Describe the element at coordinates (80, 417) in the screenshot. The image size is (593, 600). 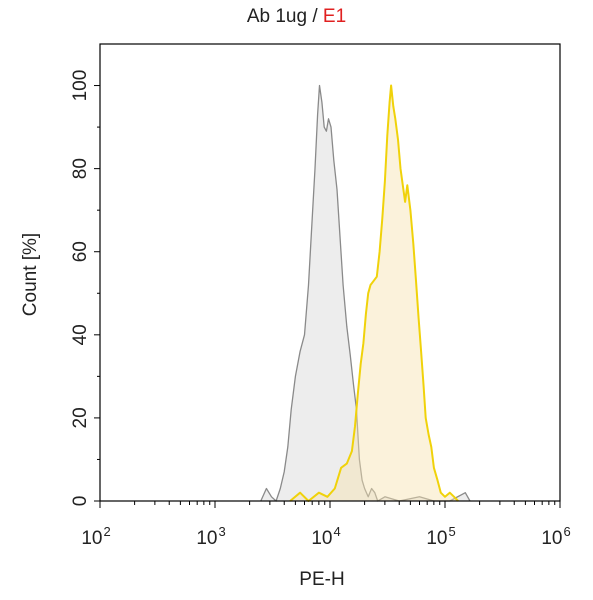
I see `y-tick-label: 20` at that location.